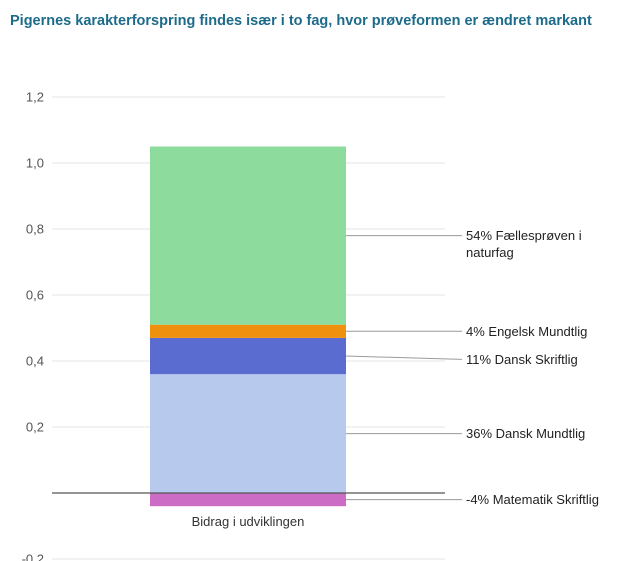 The height and width of the screenshot is (561, 642). I want to click on y-tick-label: 0,6, so click(35, 295).